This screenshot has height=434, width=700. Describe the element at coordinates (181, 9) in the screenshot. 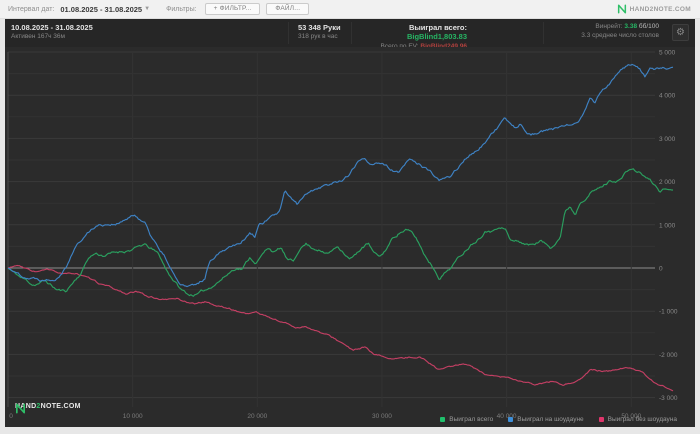

I see `filters-label: Фильтры:` at that location.